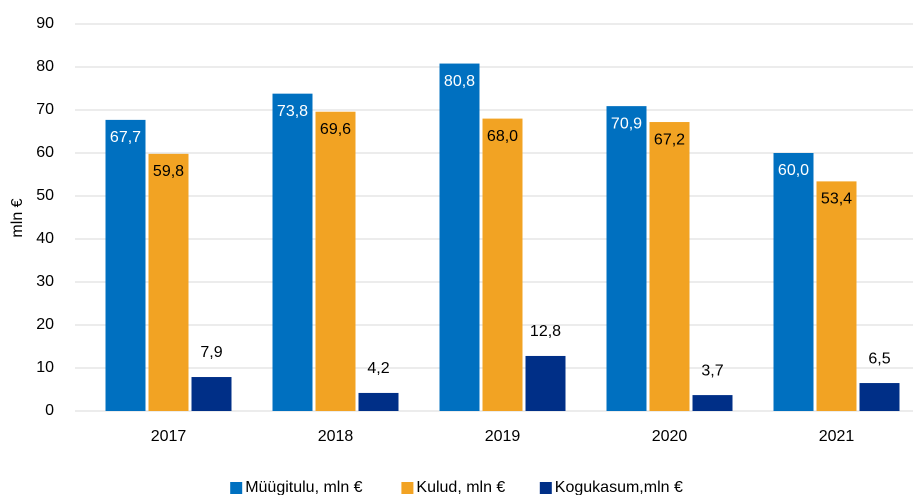 This screenshot has height=500, width=913. I want to click on y-tick-label: 60, so click(45, 152).